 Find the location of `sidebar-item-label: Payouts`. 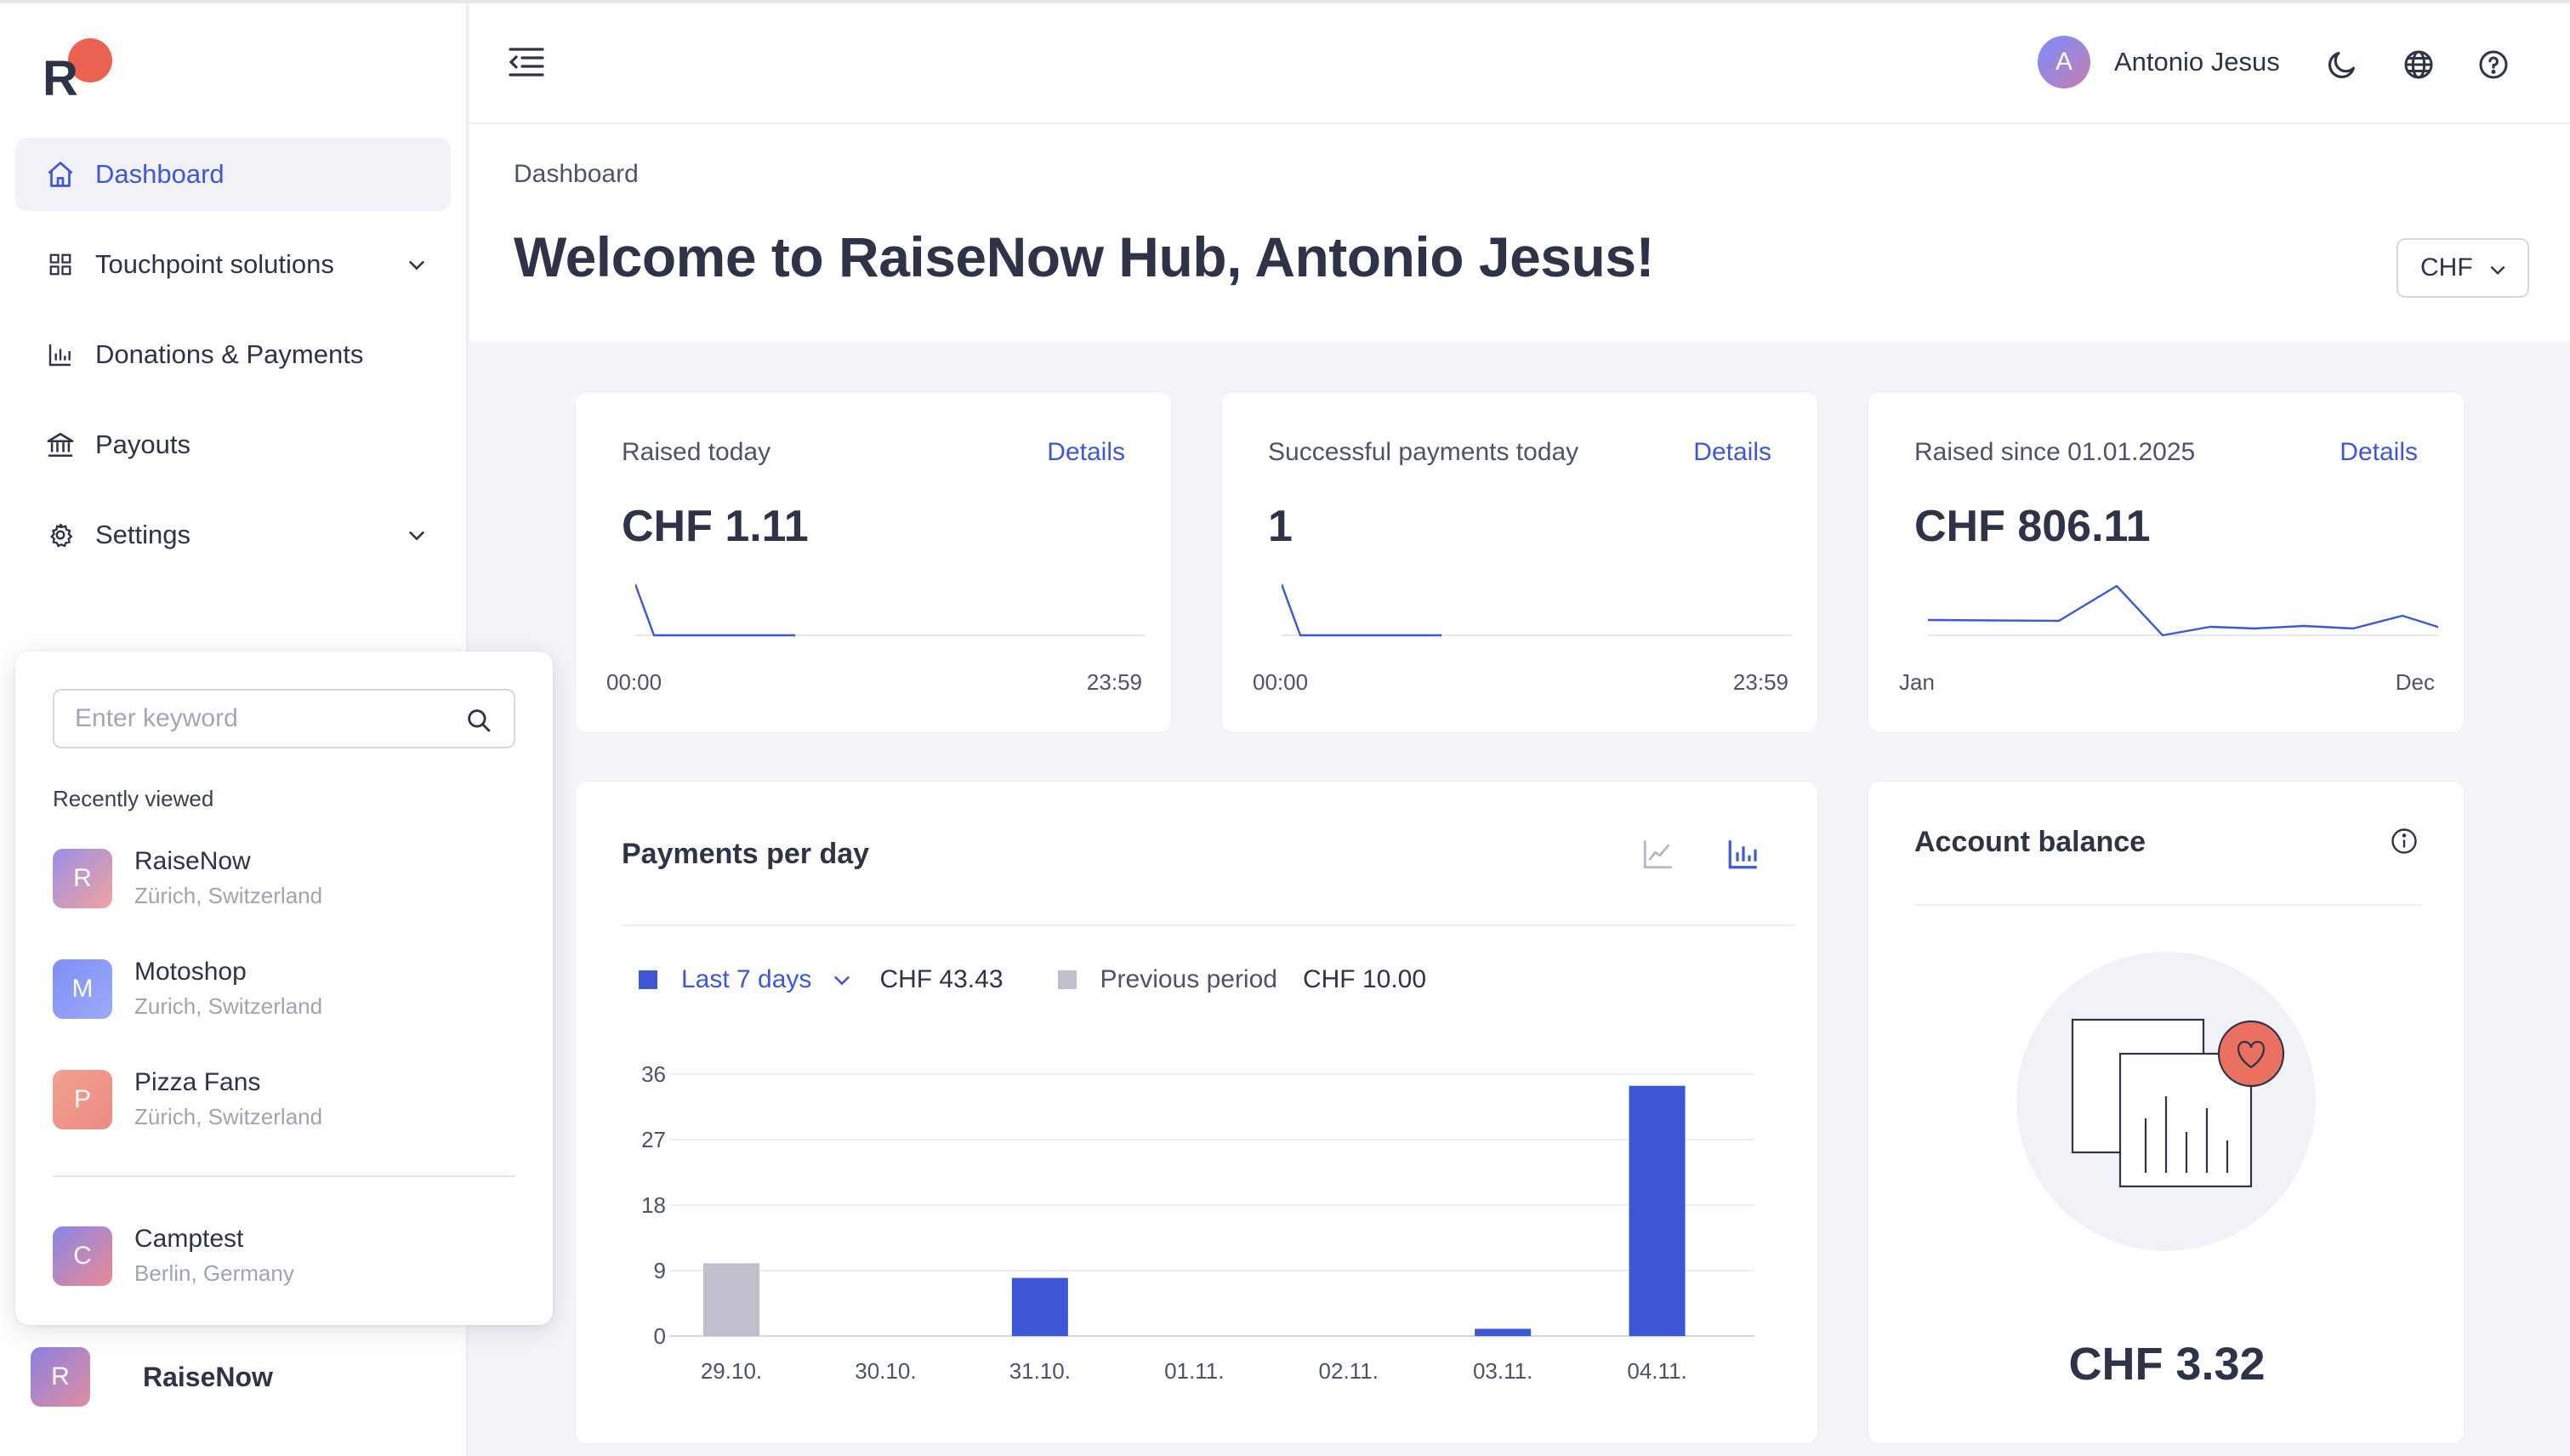

sidebar-item-label: Payouts is located at coordinates (143, 444).